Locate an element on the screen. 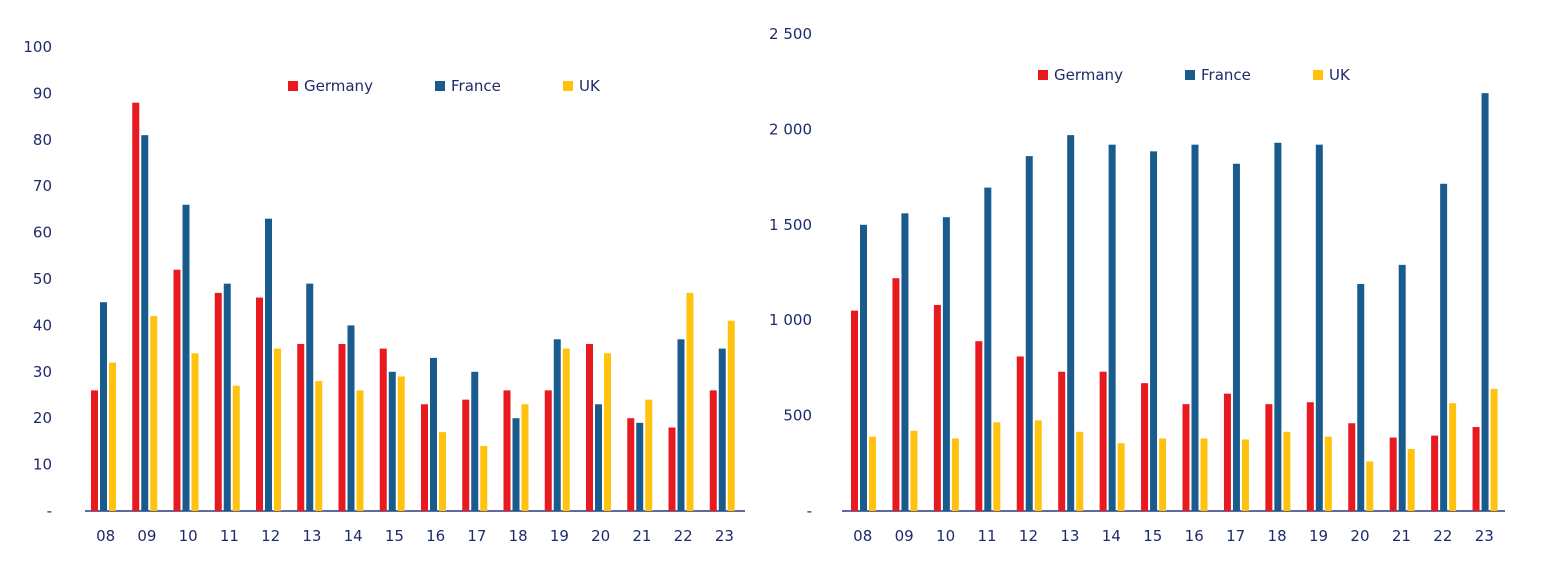  x-tick-label: 22 is located at coordinates (1442, 536).